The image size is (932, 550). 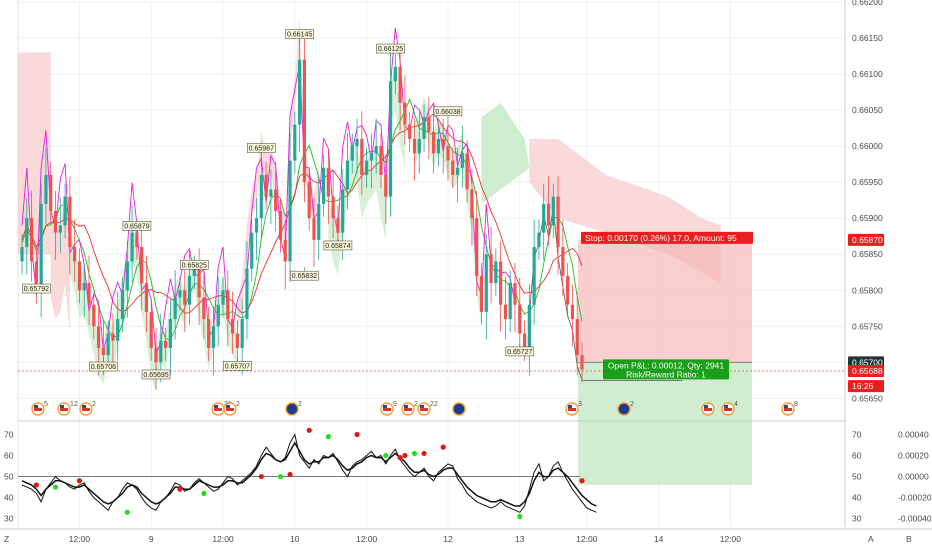 What do you see at coordinates (427, 408) in the screenshot?
I see `event-marker: 22` at bounding box center [427, 408].